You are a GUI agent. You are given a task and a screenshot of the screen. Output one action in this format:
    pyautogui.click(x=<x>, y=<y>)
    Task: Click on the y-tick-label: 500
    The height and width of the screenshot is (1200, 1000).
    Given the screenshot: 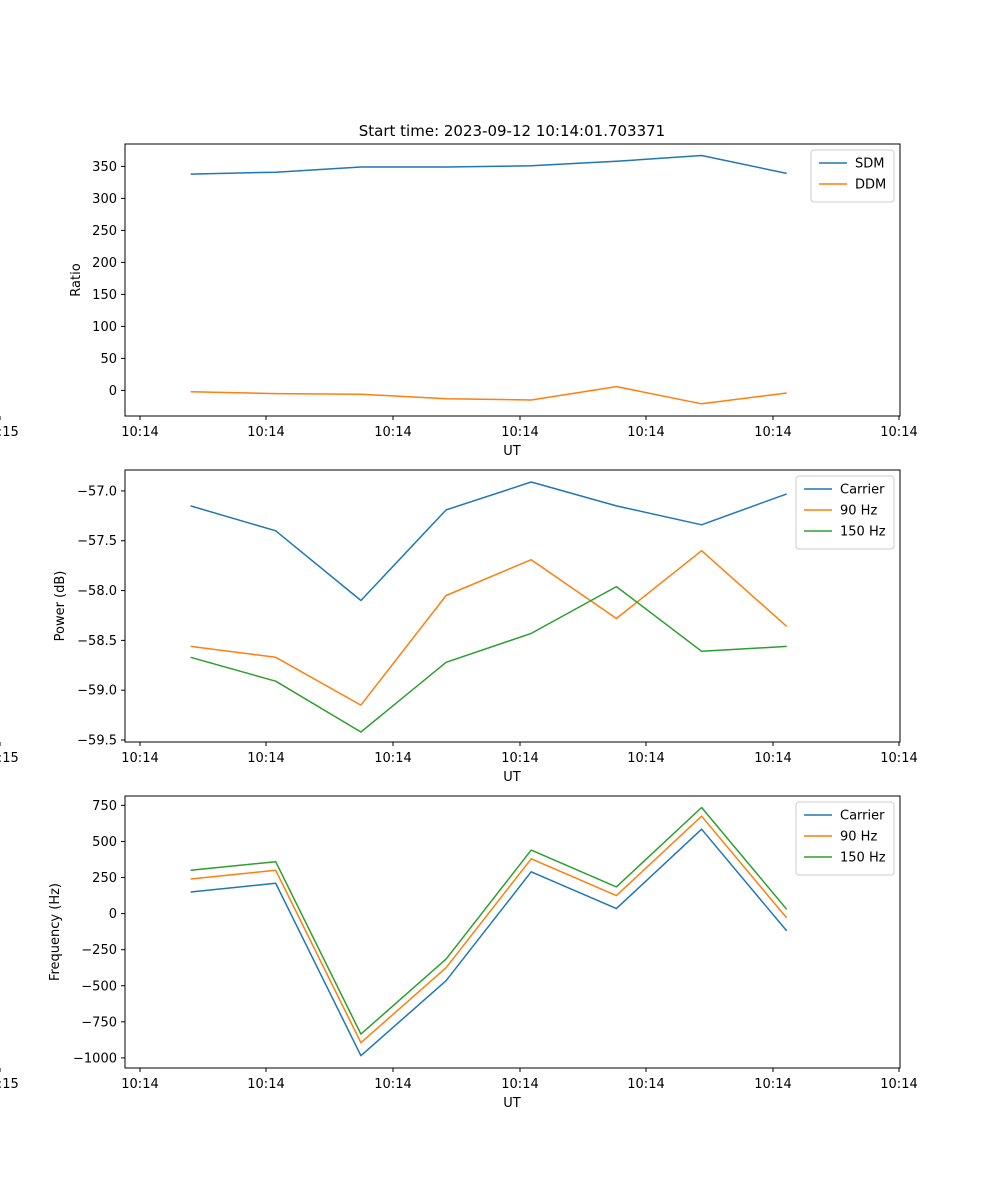 What is the action you would take?
    pyautogui.click(x=104, y=842)
    